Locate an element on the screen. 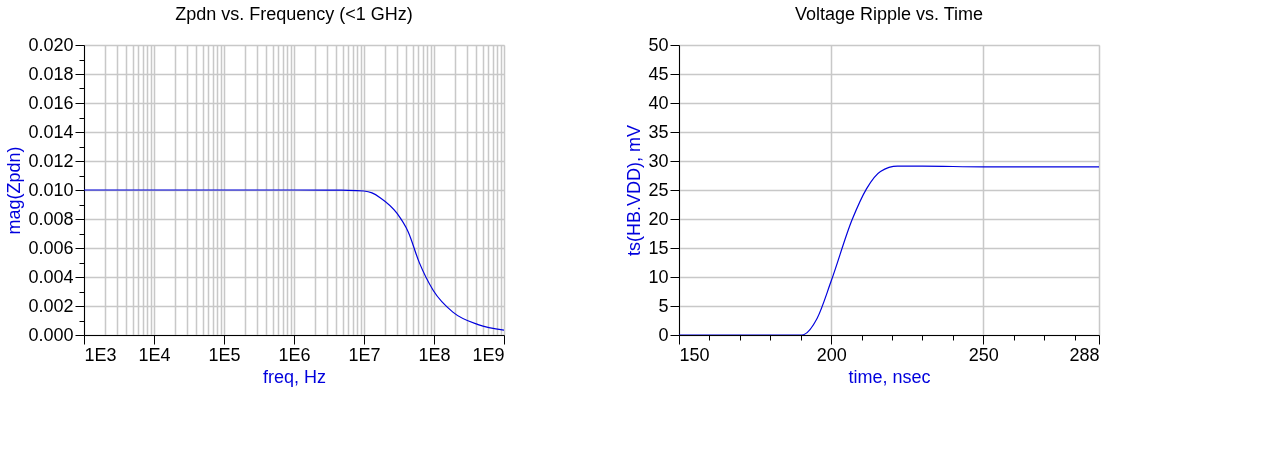 Image resolution: width=1273 pixels, height=450 pixels. y-tick-label: 0 is located at coordinates (663, 334).